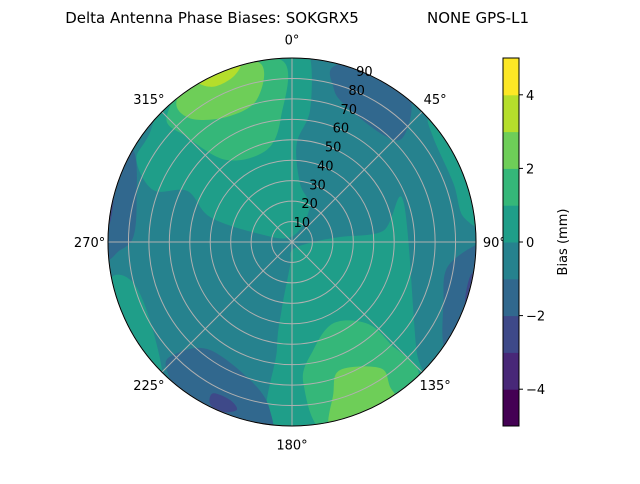  What do you see at coordinates (478, 18) in the screenshot?
I see `chart-subtitle: NONE GPS-L1` at bounding box center [478, 18].